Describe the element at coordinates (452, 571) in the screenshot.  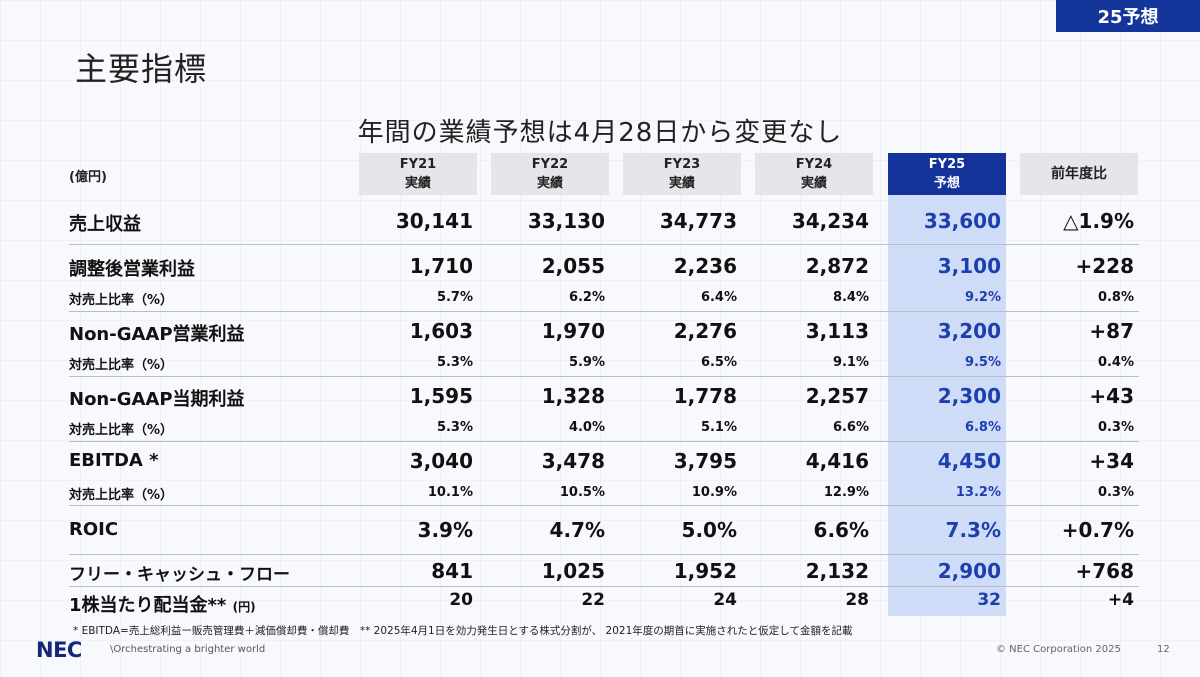
I see `cell-fy21: 841` at that location.